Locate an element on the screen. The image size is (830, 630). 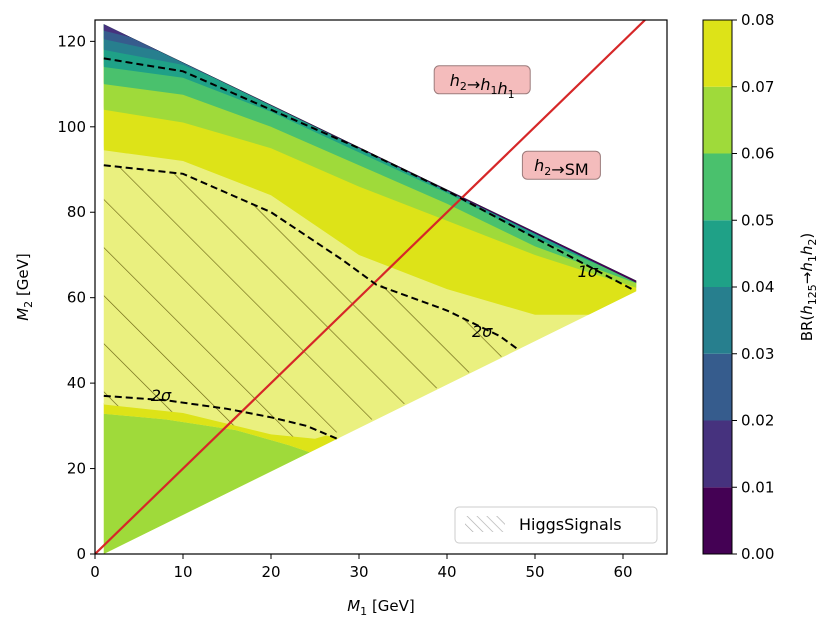
x-tick-label-6: 60 is located at coordinates (622, 572).